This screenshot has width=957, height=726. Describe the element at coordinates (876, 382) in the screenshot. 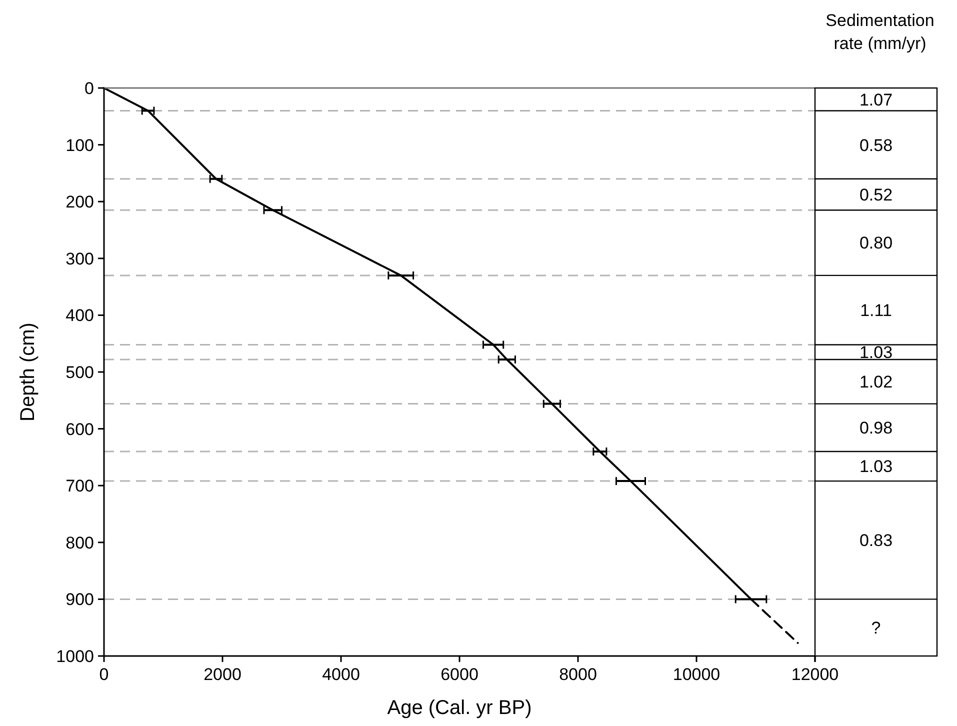

I see `text: 1.02` at that location.